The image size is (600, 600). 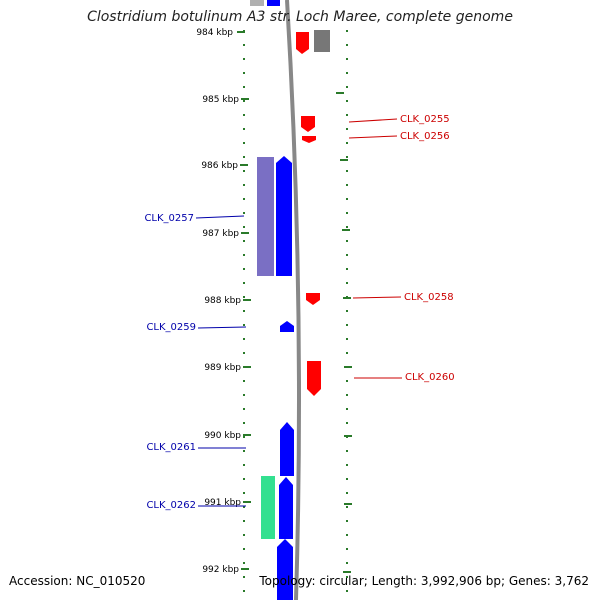 I want to click on gene-label-clk-0255: CLK_0255, so click(x=425, y=119).